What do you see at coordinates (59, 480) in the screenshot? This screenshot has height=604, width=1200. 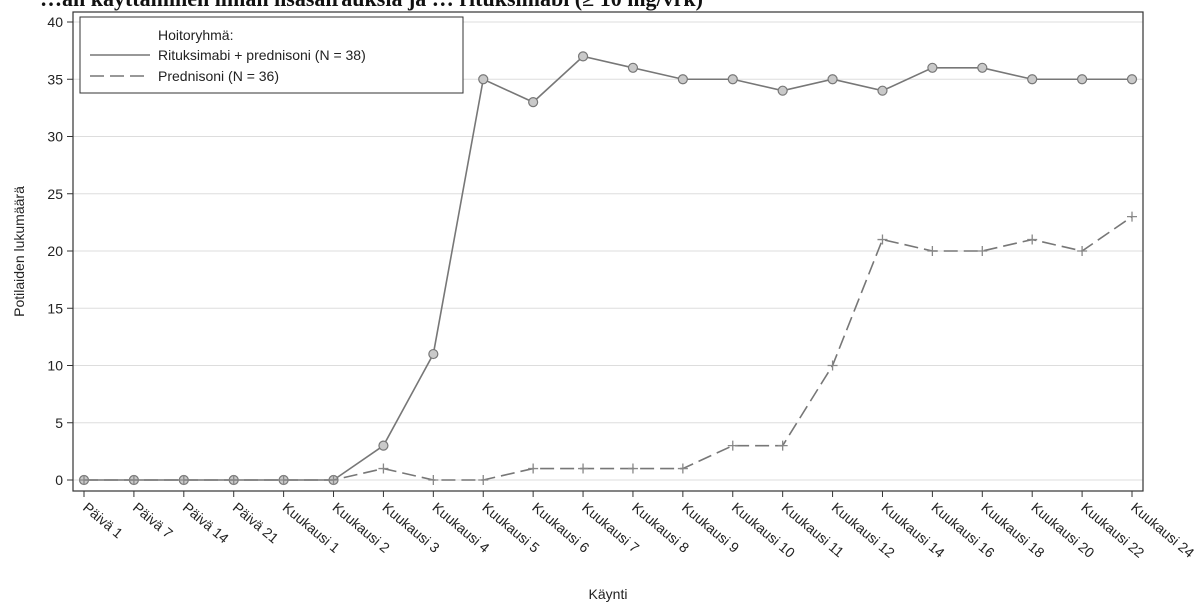 I see `y-tick-label: 0` at bounding box center [59, 480].